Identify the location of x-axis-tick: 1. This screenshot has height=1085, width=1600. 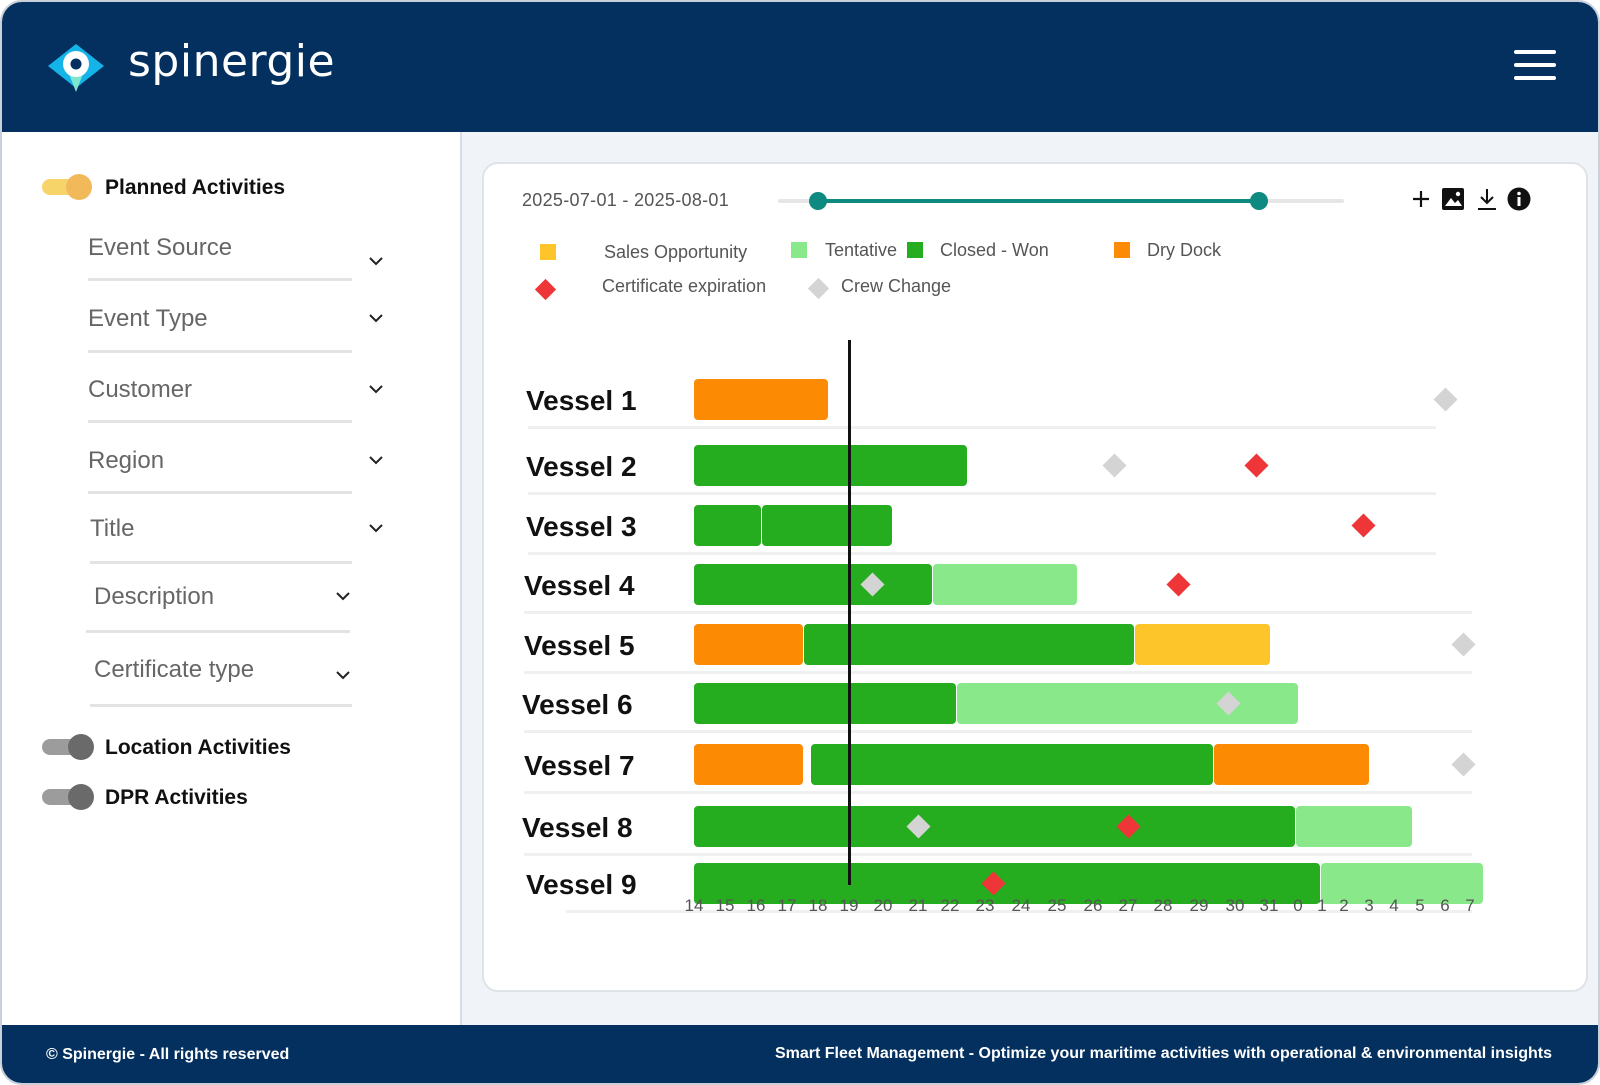
(1322, 905).